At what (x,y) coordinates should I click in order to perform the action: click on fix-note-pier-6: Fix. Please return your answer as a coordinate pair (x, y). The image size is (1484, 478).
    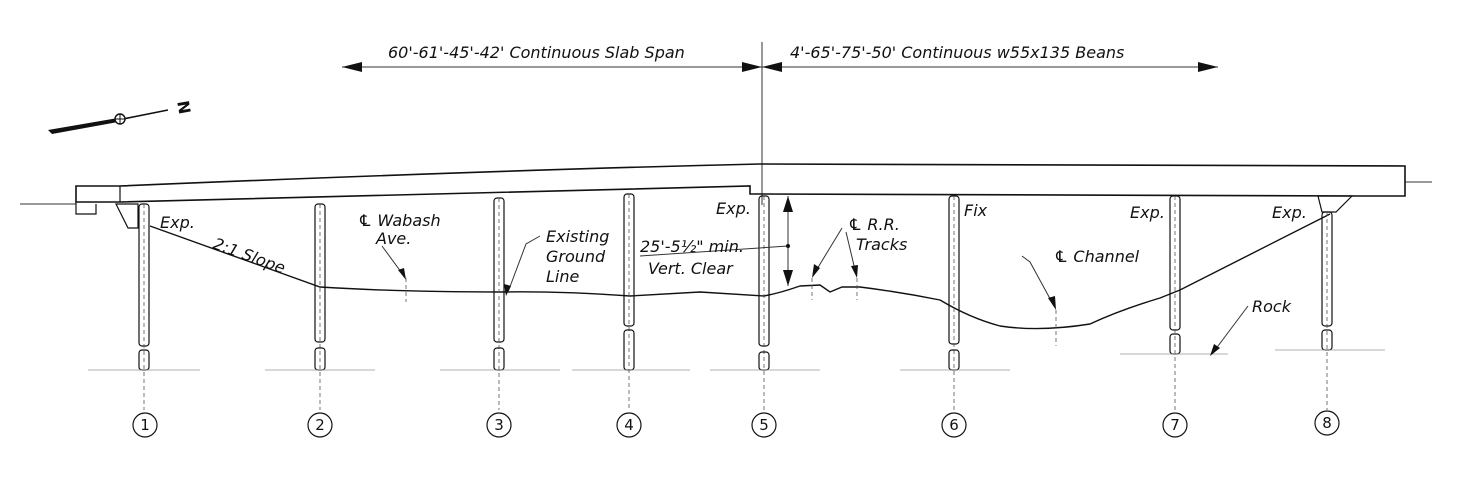
    Looking at the image, I should click on (976, 210).